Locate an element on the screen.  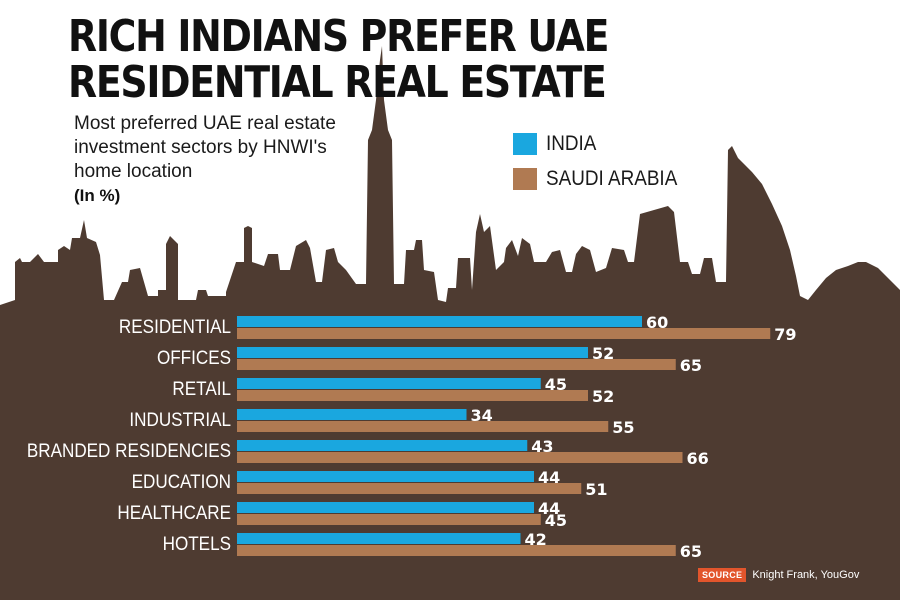
legend-label-saudi-arabia: SAUDI ARABIA is located at coordinates (612, 178).